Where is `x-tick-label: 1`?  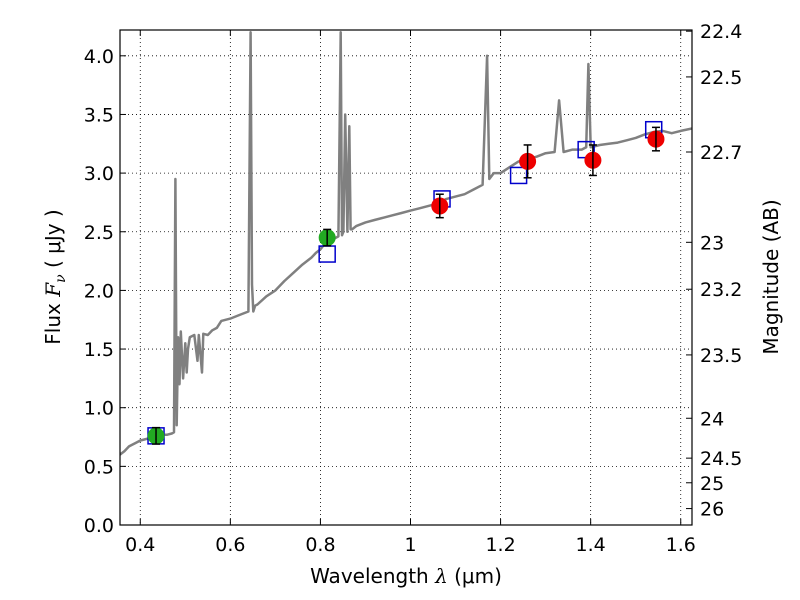
x-tick-label: 1 is located at coordinates (410, 545).